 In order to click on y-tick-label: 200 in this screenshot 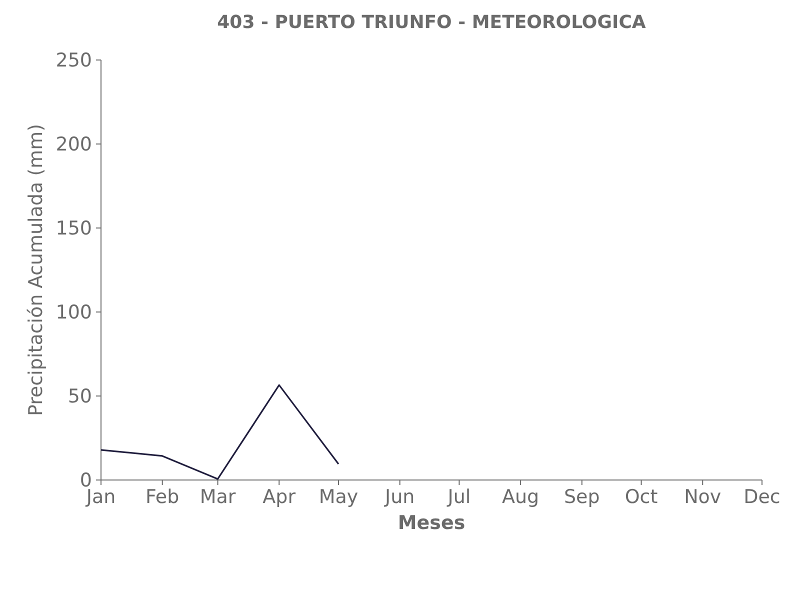, I will do `click(74, 145)`.